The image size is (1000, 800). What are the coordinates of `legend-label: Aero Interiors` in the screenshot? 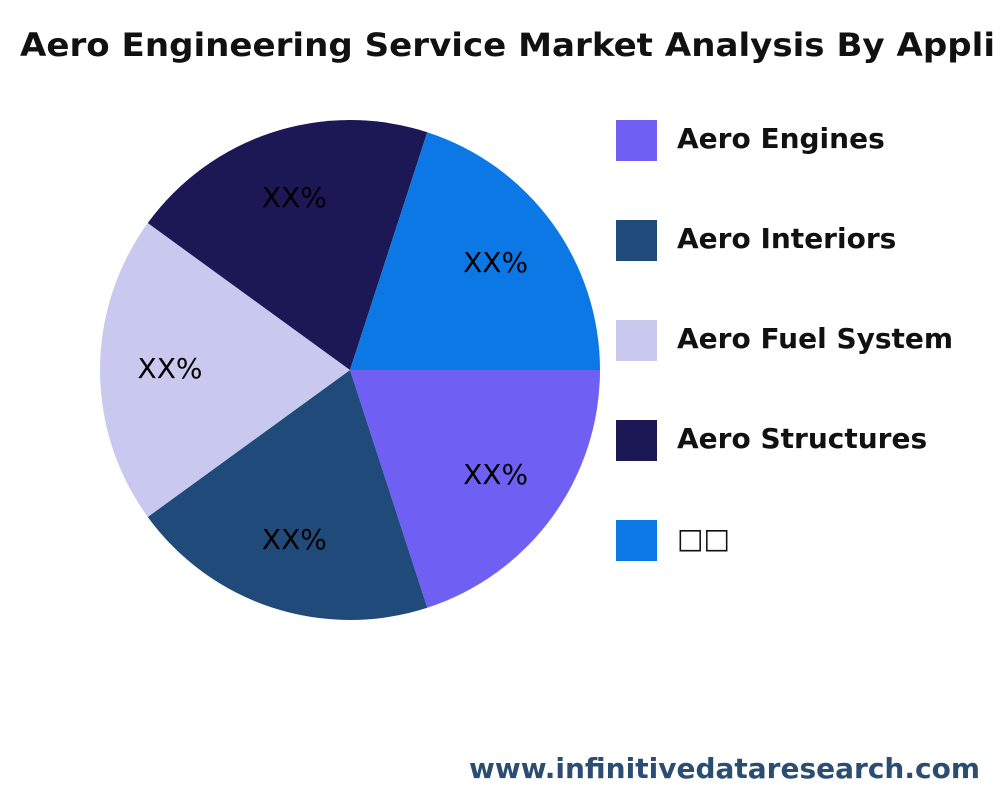 It's located at (786, 238).